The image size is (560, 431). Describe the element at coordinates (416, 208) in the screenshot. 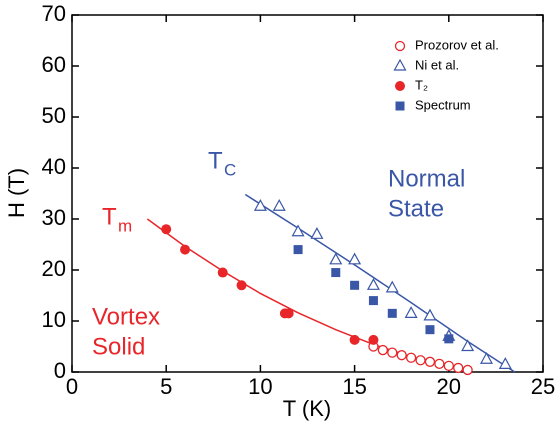

I see `annotation: State` at that location.